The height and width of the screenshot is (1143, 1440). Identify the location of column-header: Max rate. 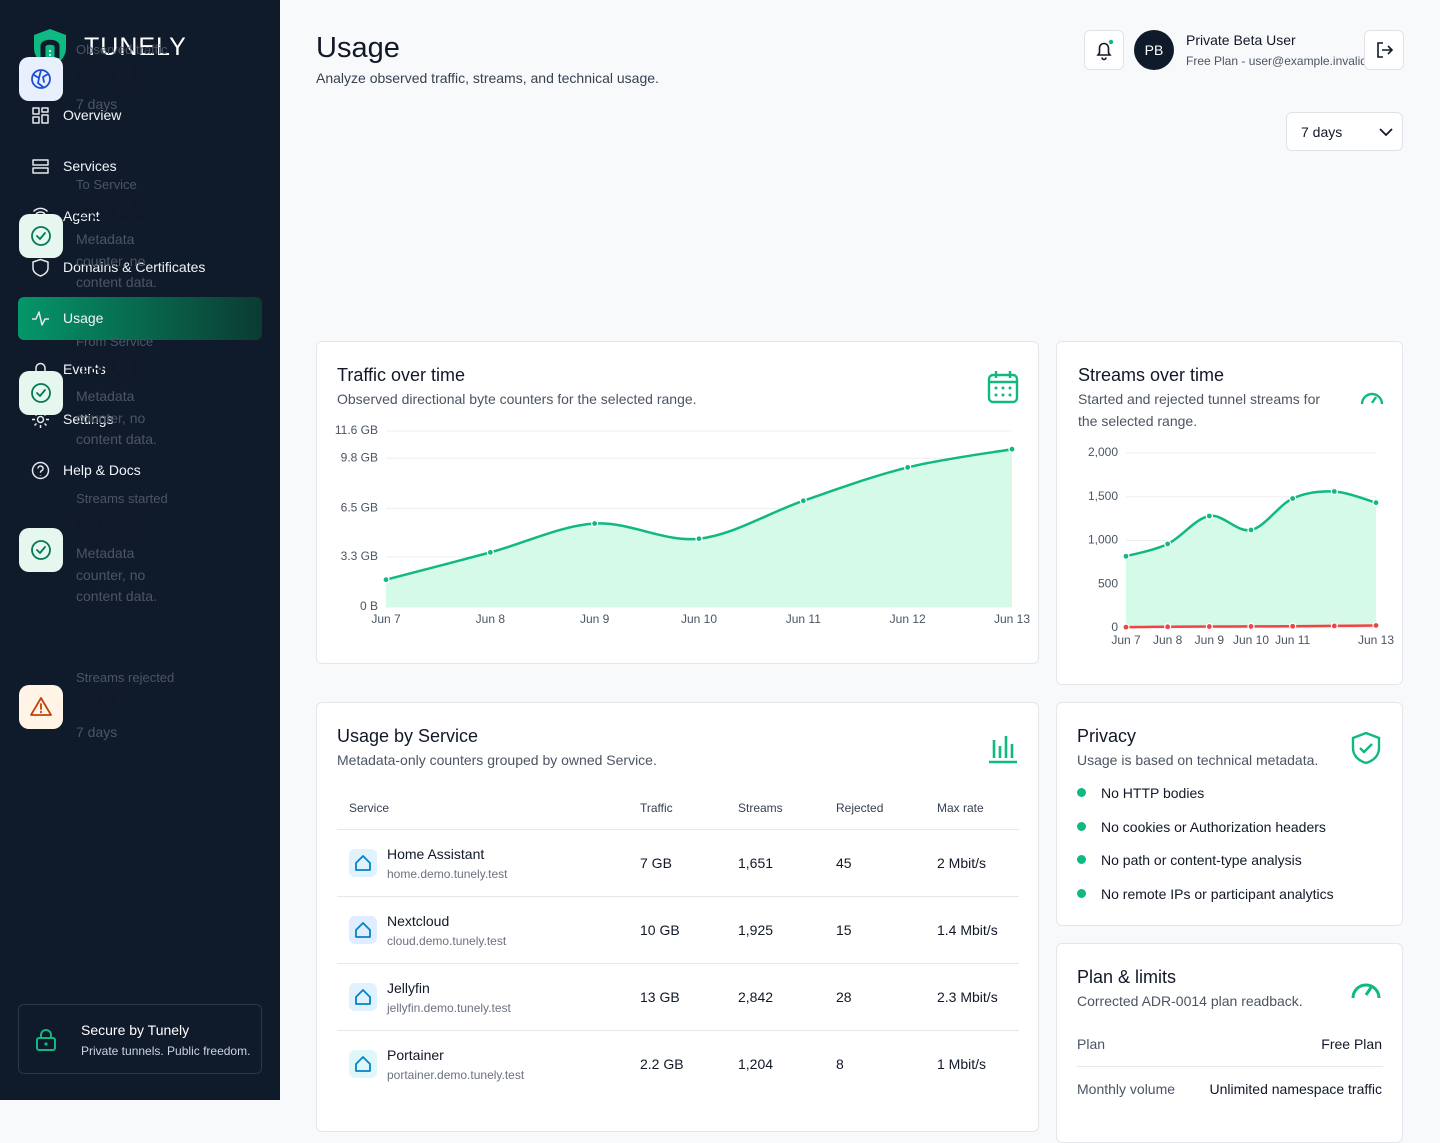
(960, 808).